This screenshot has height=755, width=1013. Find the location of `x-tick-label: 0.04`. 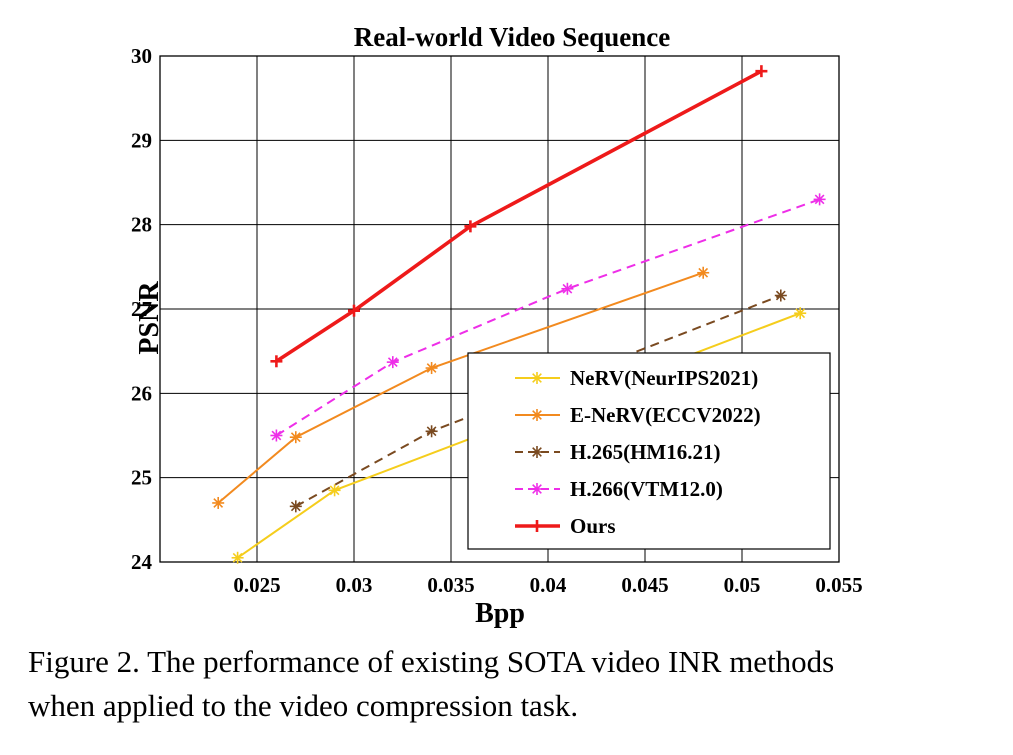

x-tick-label: 0.04 is located at coordinates (548, 585).